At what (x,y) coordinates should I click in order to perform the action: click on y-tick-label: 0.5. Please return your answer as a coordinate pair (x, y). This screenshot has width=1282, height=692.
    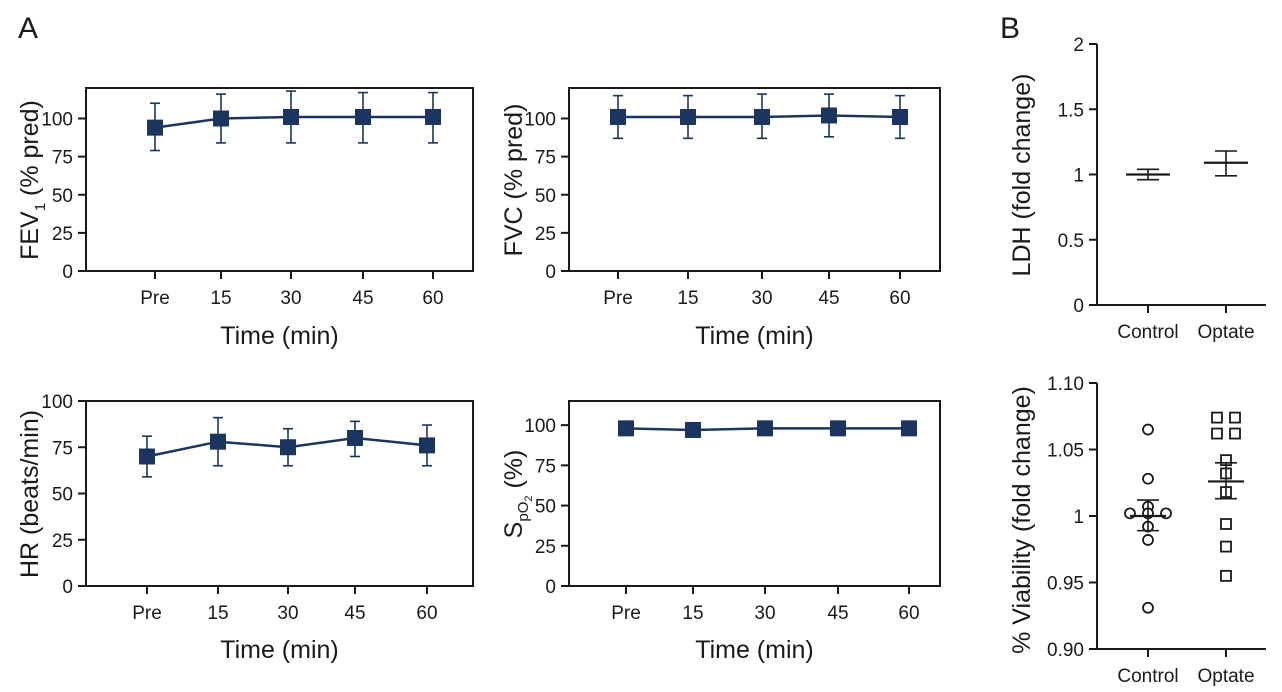
    Looking at the image, I should click on (1071, 241).